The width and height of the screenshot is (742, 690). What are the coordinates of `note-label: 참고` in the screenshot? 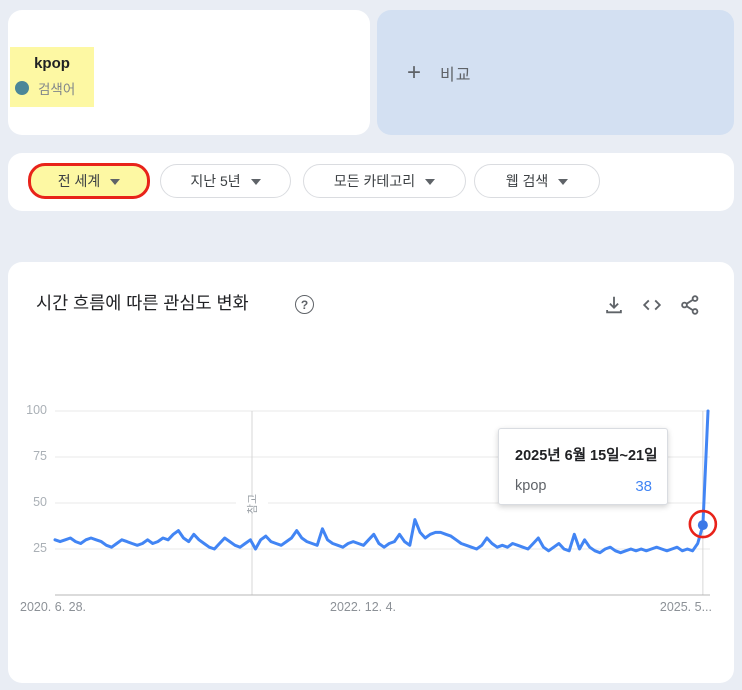 It's located at (252, 504).